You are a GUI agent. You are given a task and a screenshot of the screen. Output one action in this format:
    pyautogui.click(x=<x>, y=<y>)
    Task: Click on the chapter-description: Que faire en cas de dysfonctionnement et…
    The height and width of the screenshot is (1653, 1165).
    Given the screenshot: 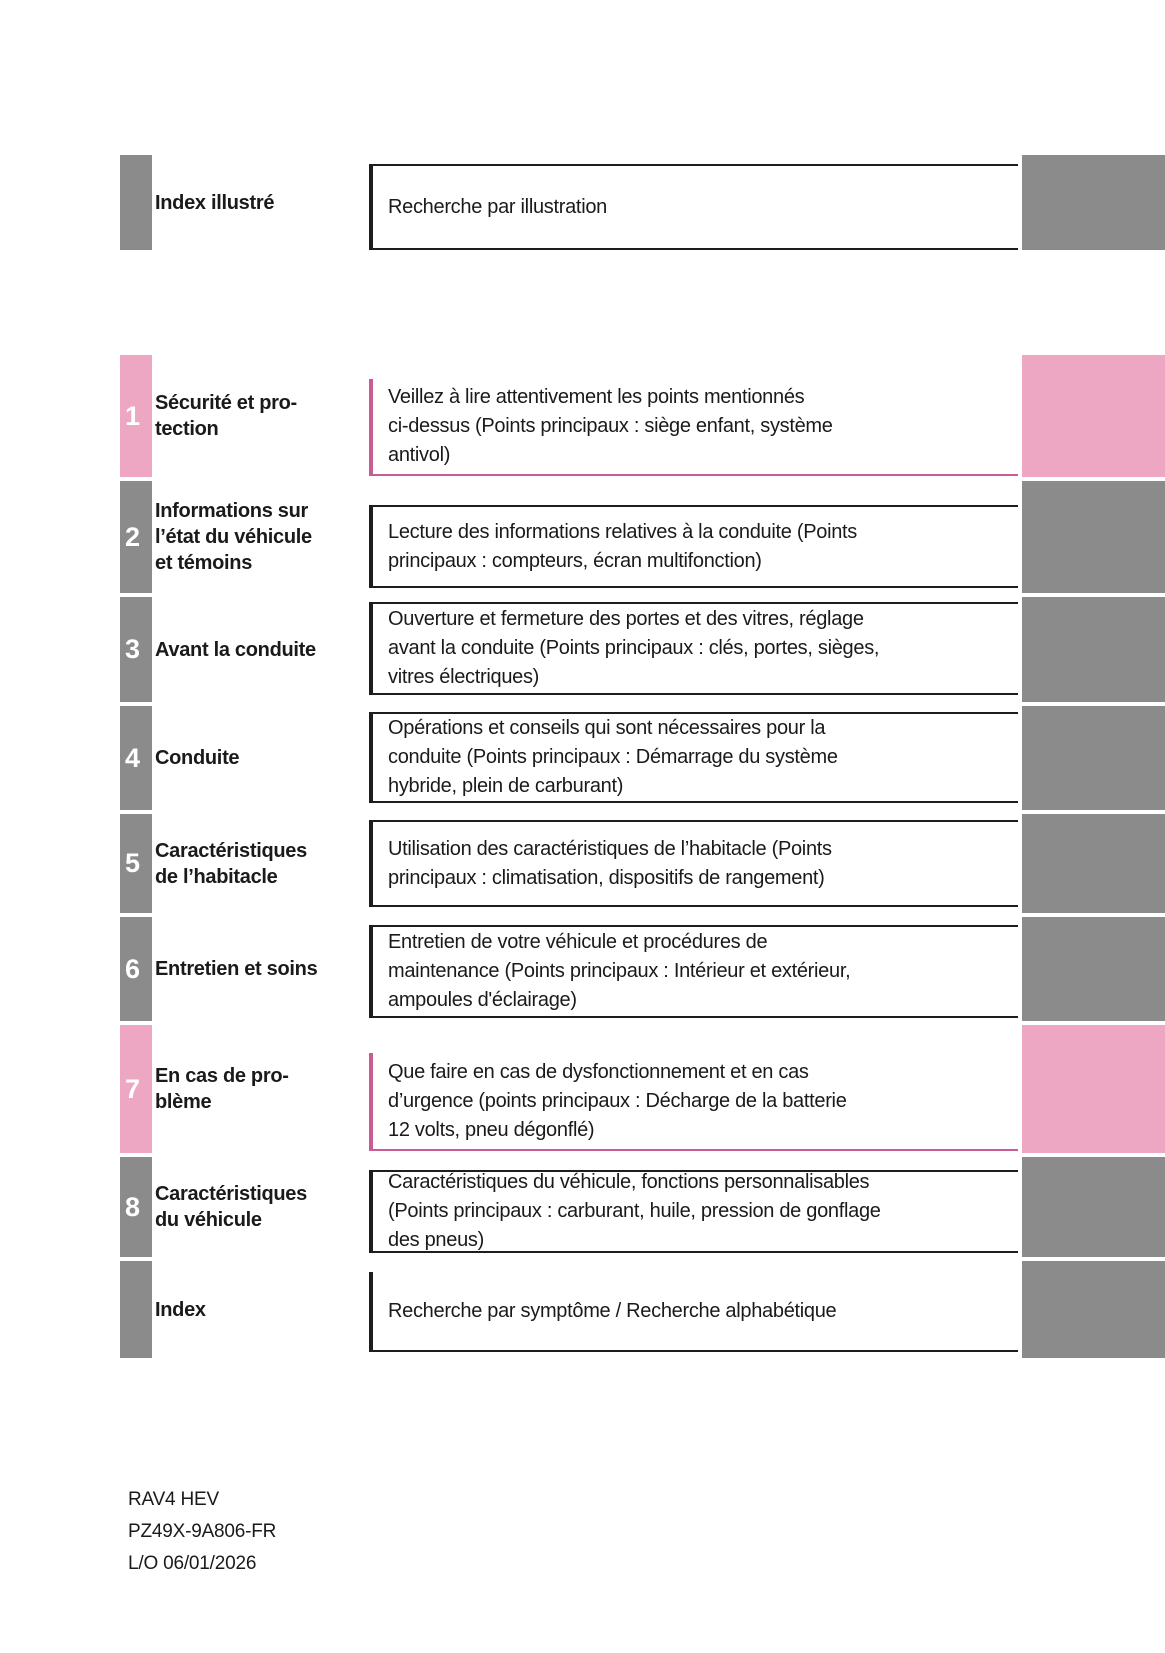 What is the action you would take?
    pyautogui.click(x=617, y=1100)
    